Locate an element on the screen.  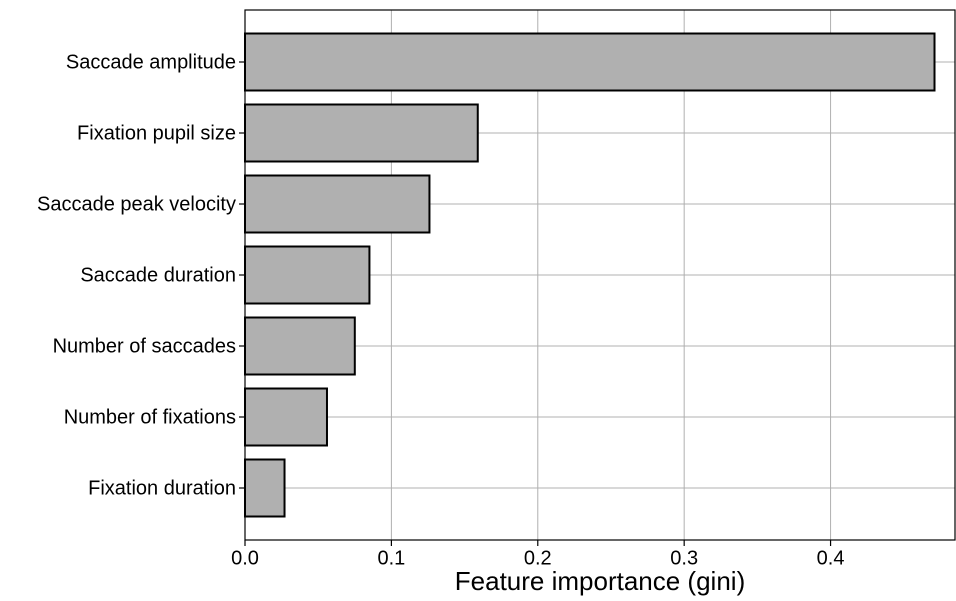
y-tick-label: Number of saccades is located at coordinates (144, 346).